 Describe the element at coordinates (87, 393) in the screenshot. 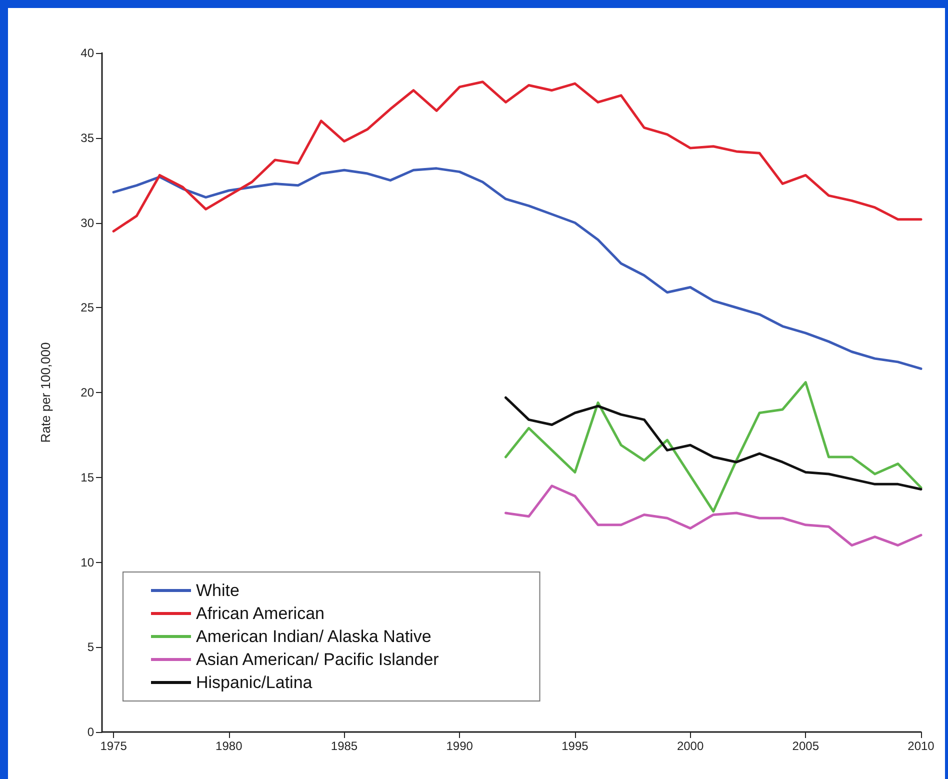

I see `y-tick-label: 20` at that location.